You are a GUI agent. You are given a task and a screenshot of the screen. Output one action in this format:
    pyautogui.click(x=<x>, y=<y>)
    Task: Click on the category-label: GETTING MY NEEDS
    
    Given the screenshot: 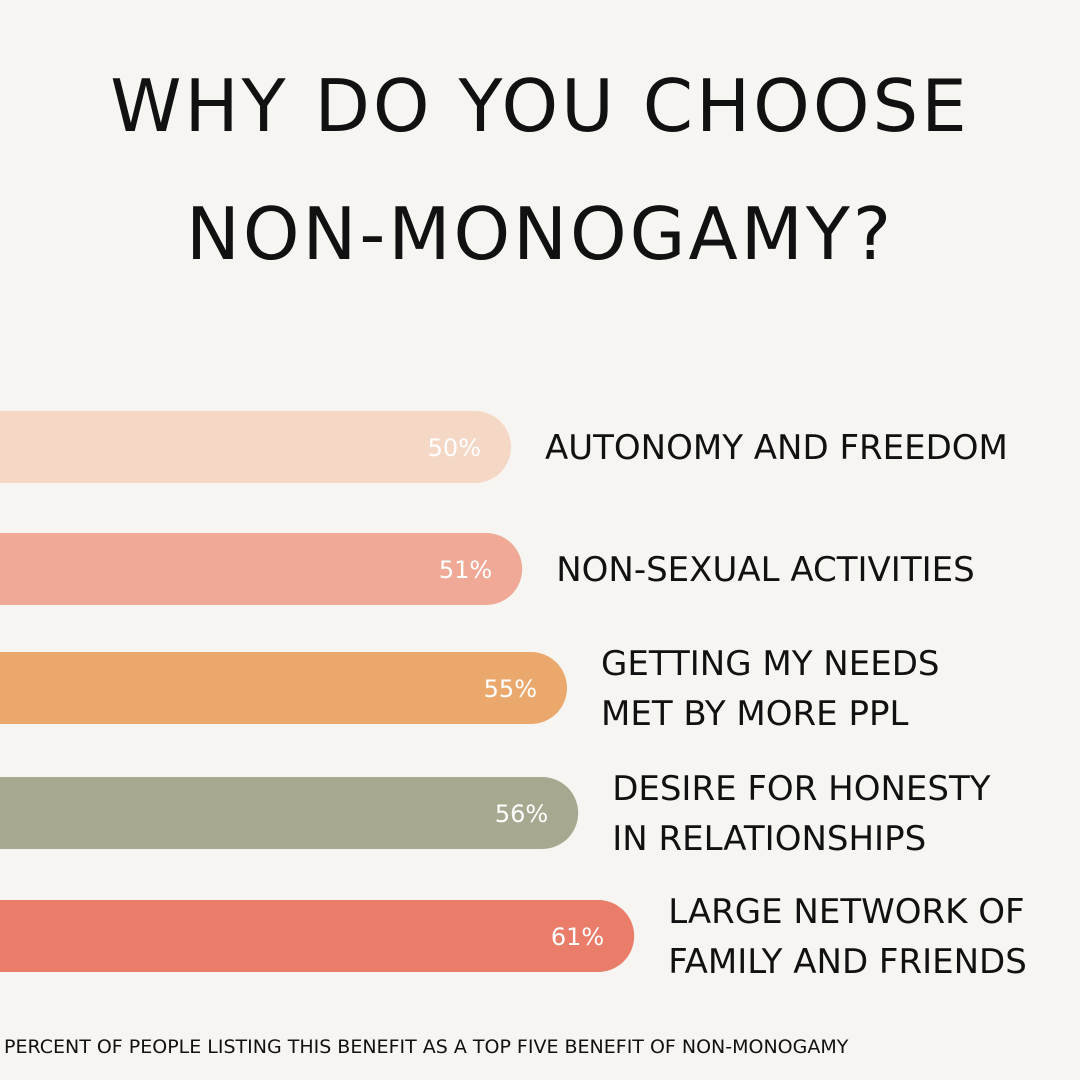 What is the action you would take?
    pyautogui.click(x=770, y=664)
    